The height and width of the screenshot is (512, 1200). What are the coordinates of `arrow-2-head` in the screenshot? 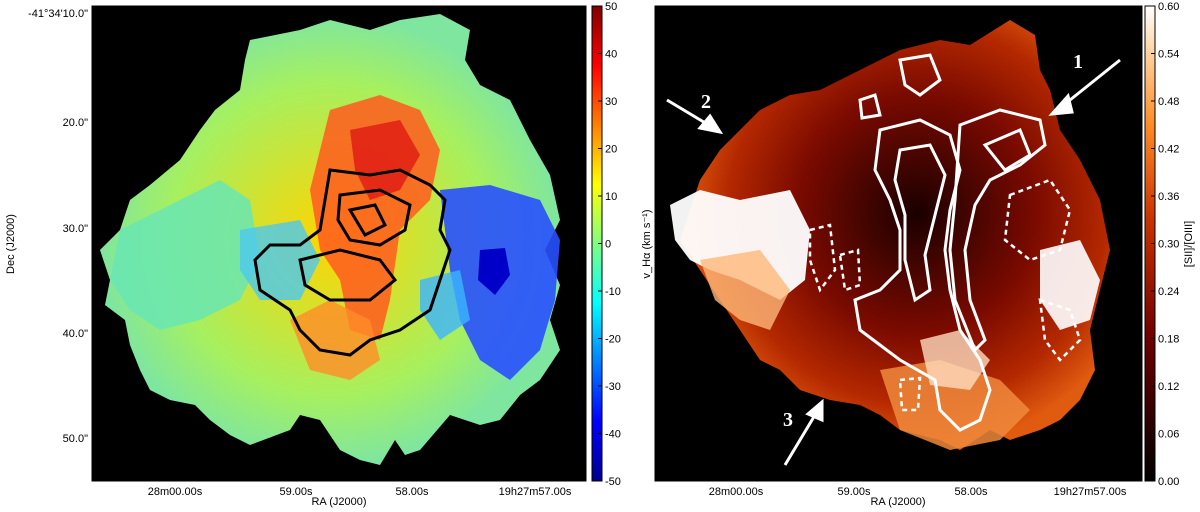 It's located at (710, 124).